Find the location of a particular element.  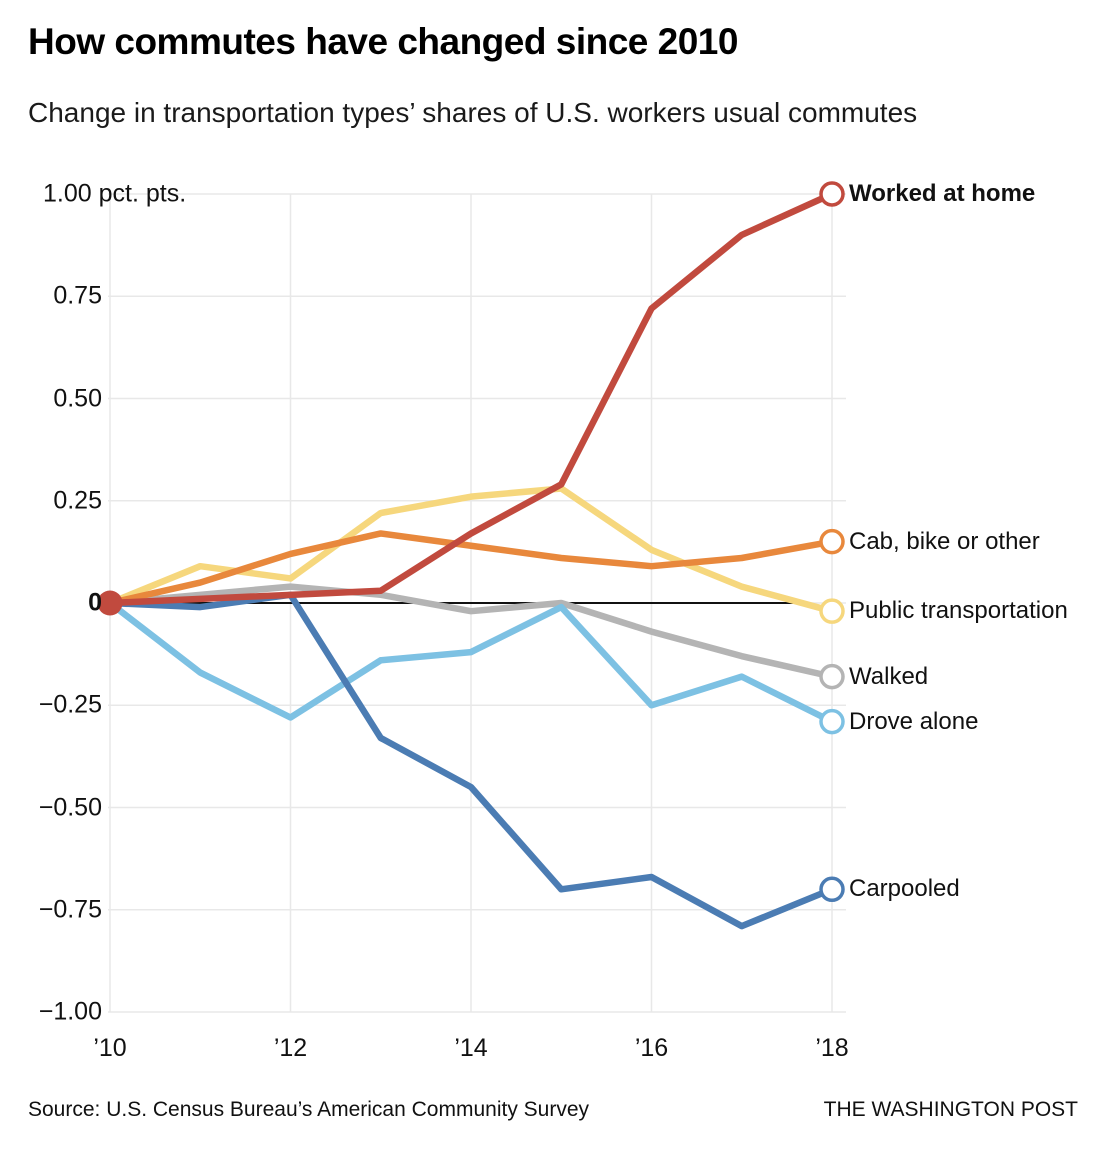

x-tick-label: ’12 is located at coordinates (290, 1048).